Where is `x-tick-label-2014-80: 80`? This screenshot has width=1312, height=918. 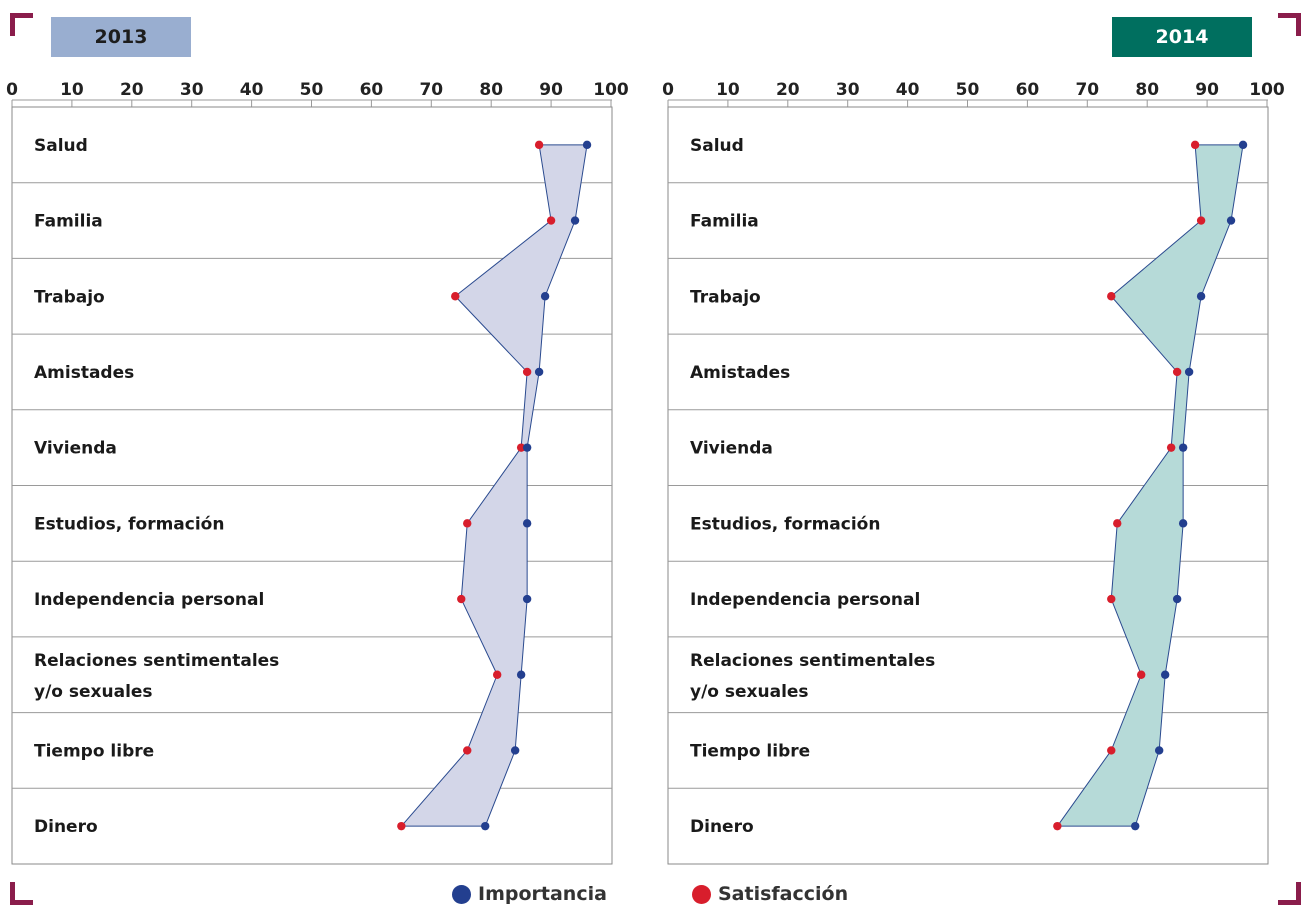
x-tick-label-2014-80: 80 is located at coordinates (1147, 90).